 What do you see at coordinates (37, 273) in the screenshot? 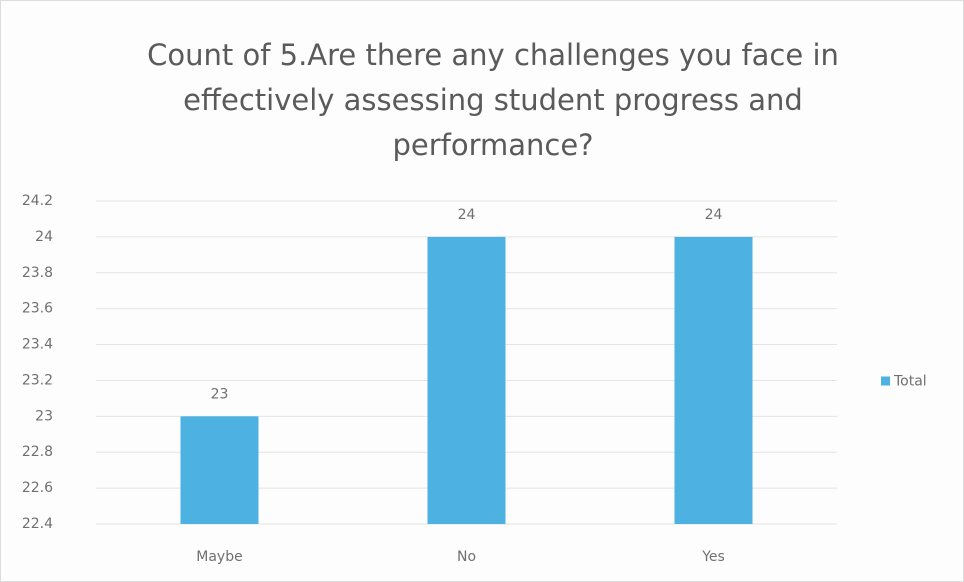
I see `y-tick-label: 23.8` at bounding box center [37, 273].